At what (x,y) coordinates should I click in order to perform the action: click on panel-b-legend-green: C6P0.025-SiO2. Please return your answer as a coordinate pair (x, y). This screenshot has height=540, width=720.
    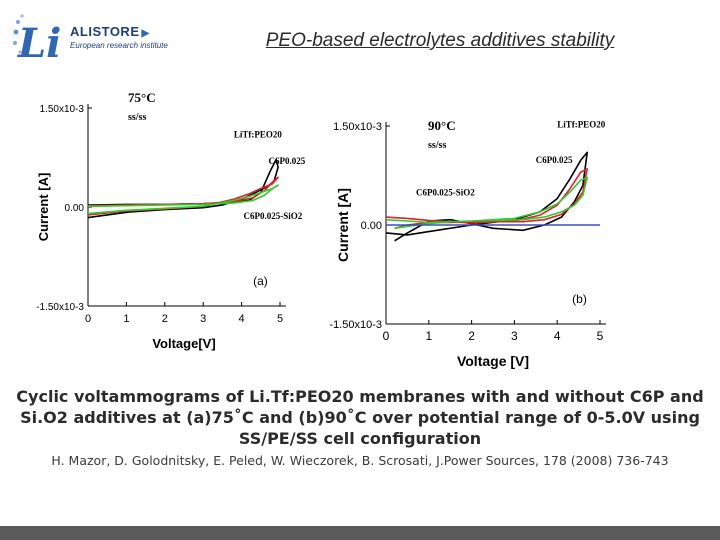
    Looking at the image, I should click on (445, 192).